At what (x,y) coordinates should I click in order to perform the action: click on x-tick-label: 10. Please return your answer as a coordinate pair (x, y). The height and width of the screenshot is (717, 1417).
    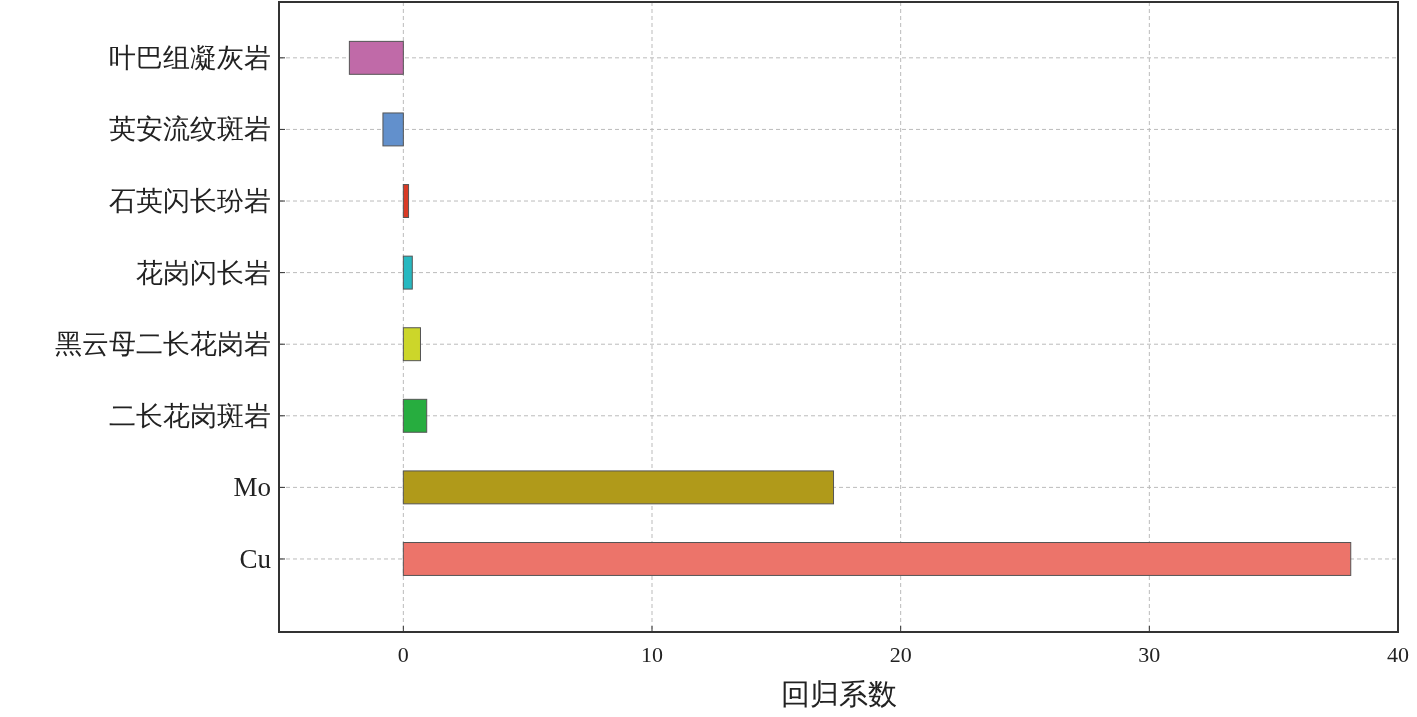
    Looking at the image, I should click on (652, 654).